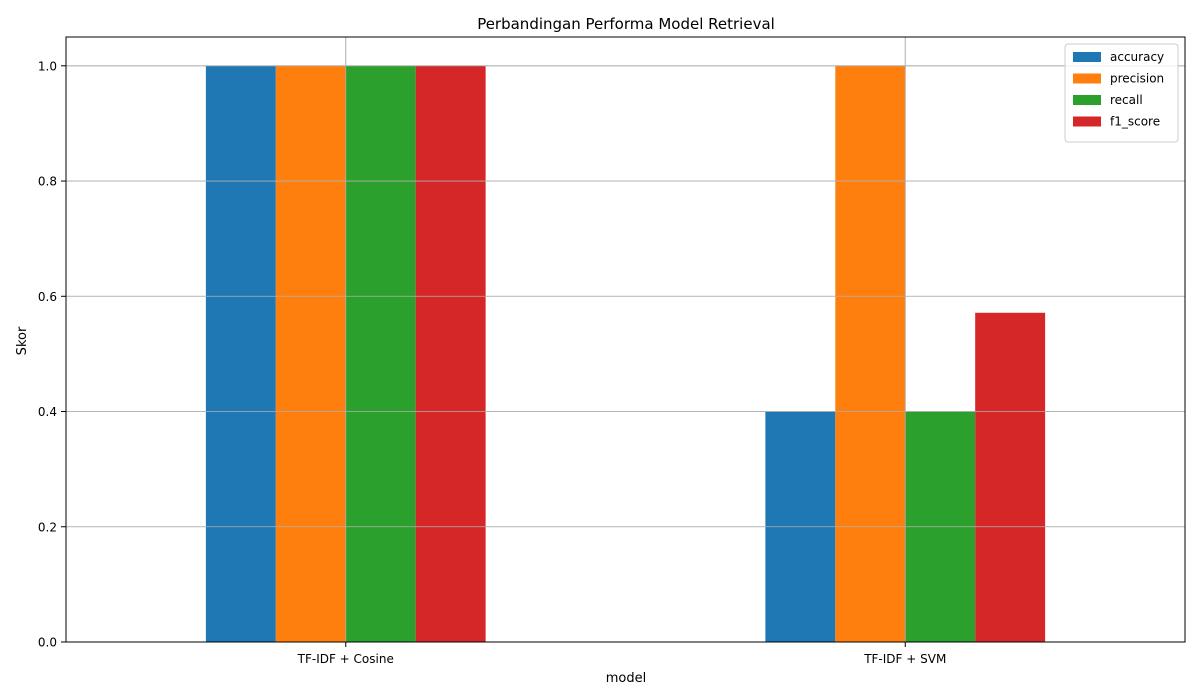 The image size is (1200, 700). What do you see at coordinates (1137, 79) in the screenshot?
I see `legend-label-precision: precision` at bounding box center [1137, 79].